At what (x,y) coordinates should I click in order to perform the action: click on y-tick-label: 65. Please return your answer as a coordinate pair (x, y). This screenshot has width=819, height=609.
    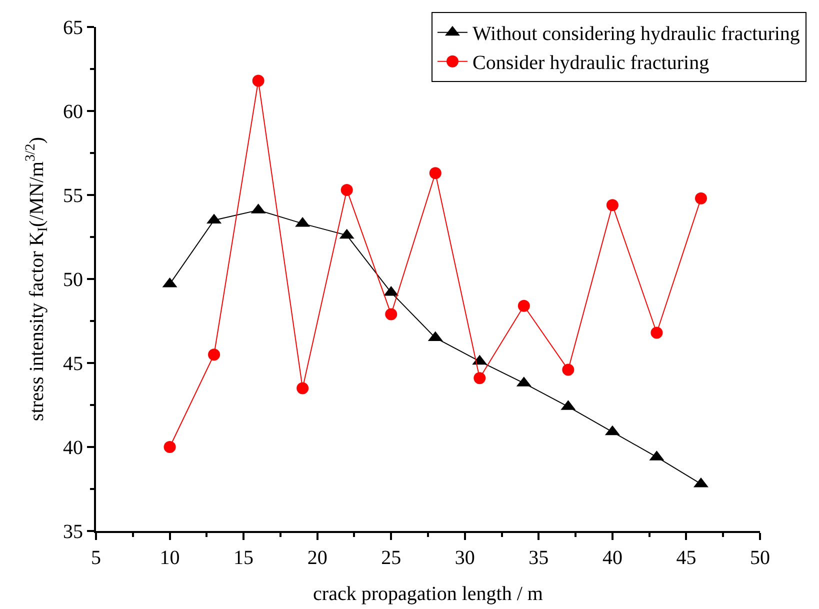
    Looking at the image, I should click on (73, 28).